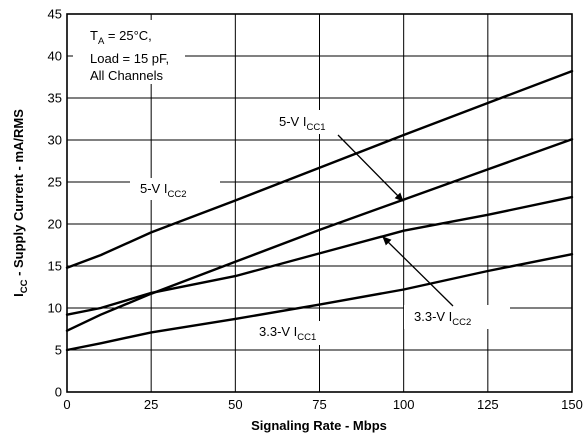 The width and height of the screenshot is (585, 436). What do you see at coordinates (572, 404) in the screenshot?
I see `x-tick-label: 150` at bounding box center [572, 404].